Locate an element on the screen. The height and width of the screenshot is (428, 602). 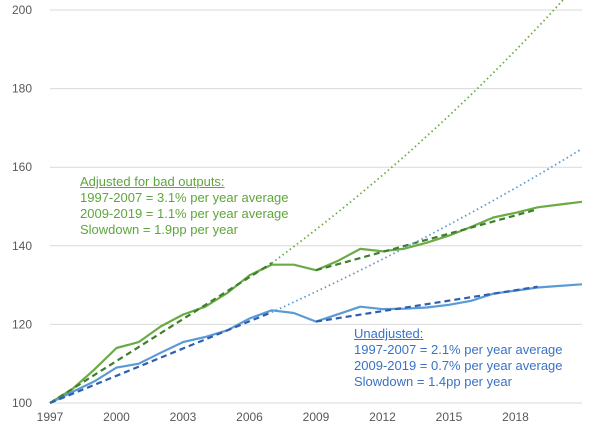
x-tick-label: 2015 is located at coordinates (449, 417).